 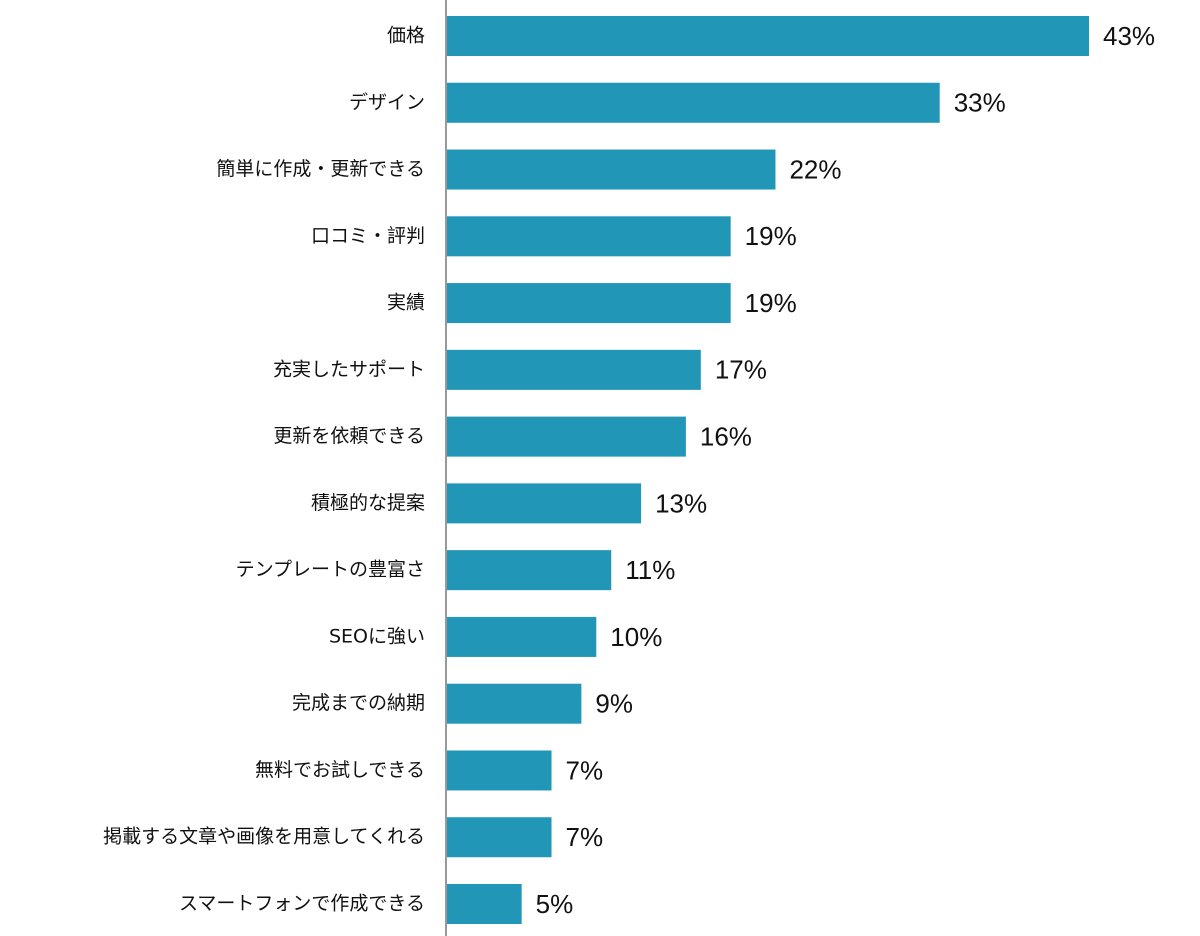 What do you see at coordinates (1129, 36) in the screenshot?
I see `value-label: 43%` at bounding box center [1129, 36].